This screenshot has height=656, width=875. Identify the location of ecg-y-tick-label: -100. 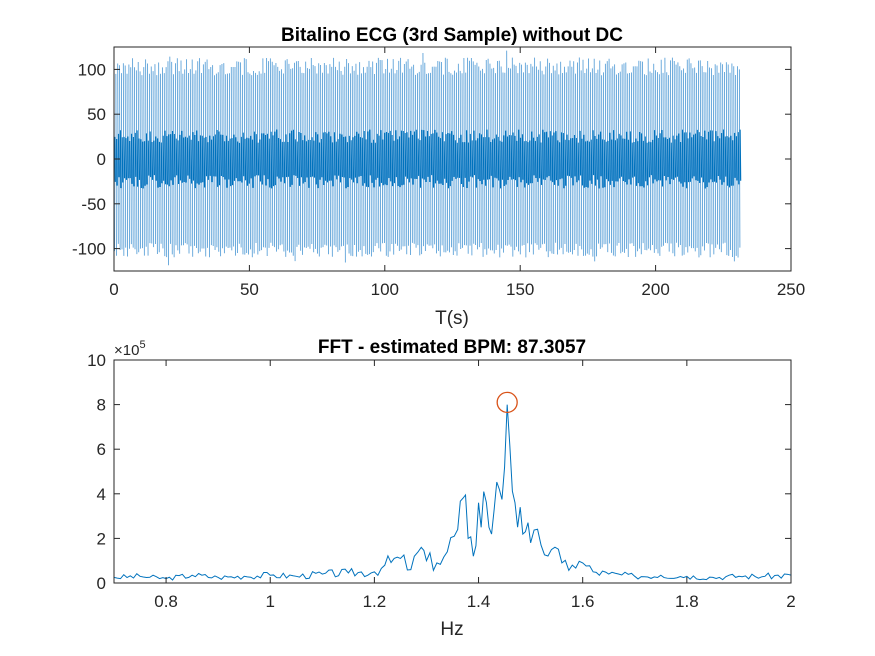
(89, 249).